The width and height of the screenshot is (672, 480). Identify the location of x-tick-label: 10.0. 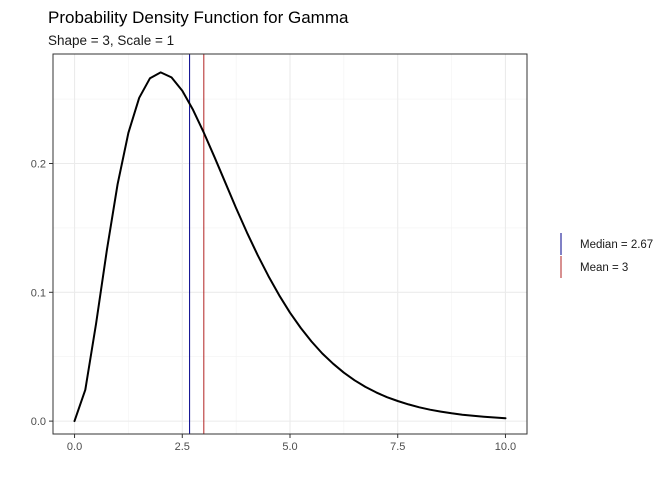
(505, 447).